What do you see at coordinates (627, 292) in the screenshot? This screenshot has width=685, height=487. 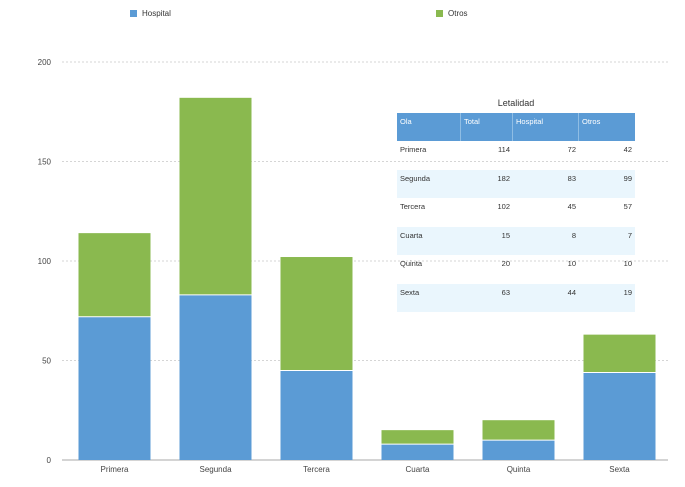 I see `table-cell: 19` at bounding box center [627, 292].